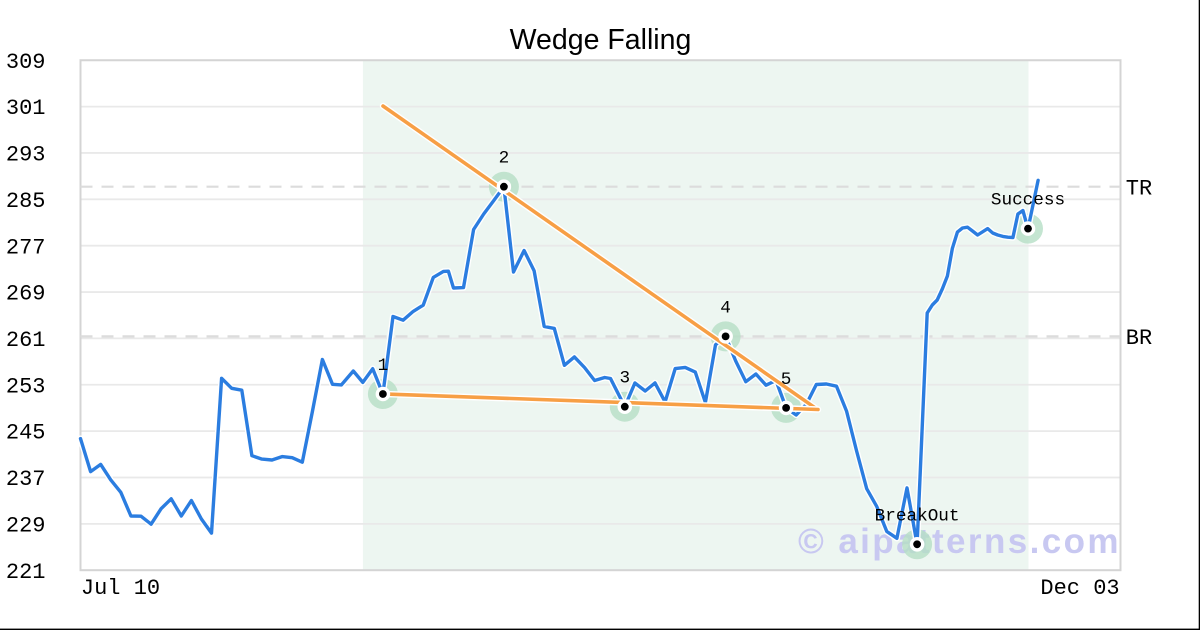 This screenshot has height=630, width=1200. I want to click on svg-text: 245, so click(26, 433).